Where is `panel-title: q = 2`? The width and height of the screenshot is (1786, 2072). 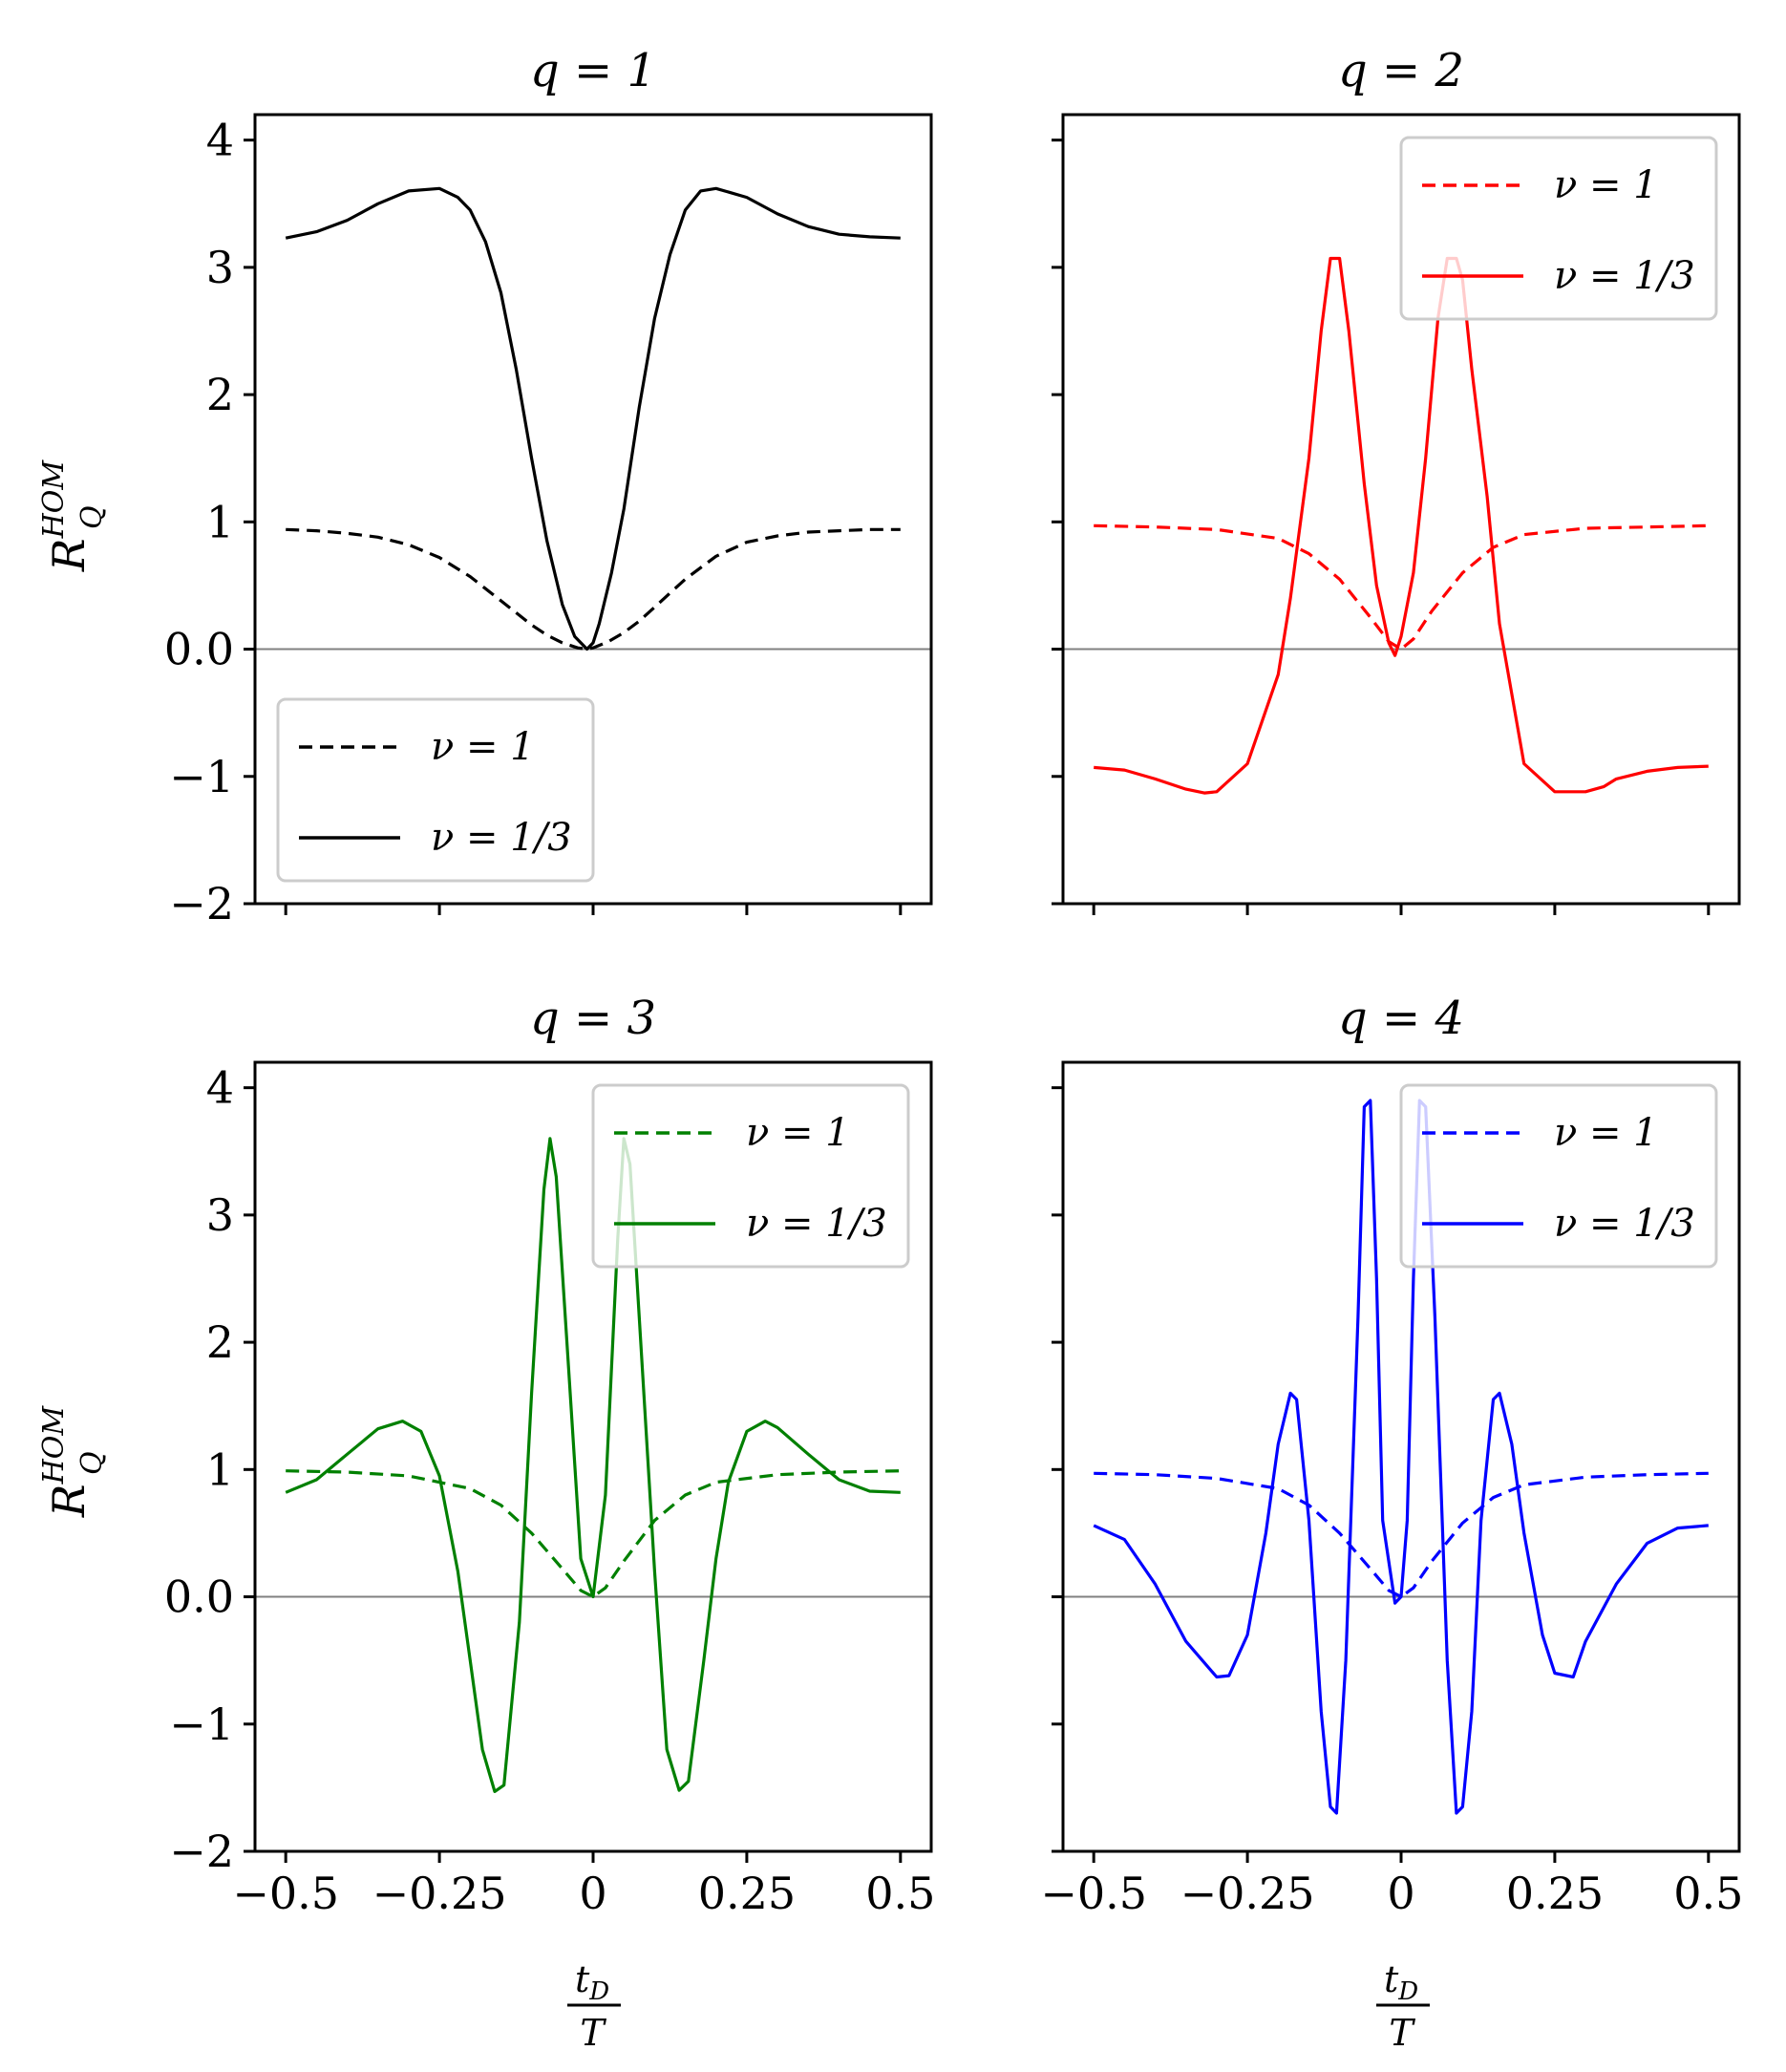
panel-title: q = 2 is located at coordinates (1401, 71).